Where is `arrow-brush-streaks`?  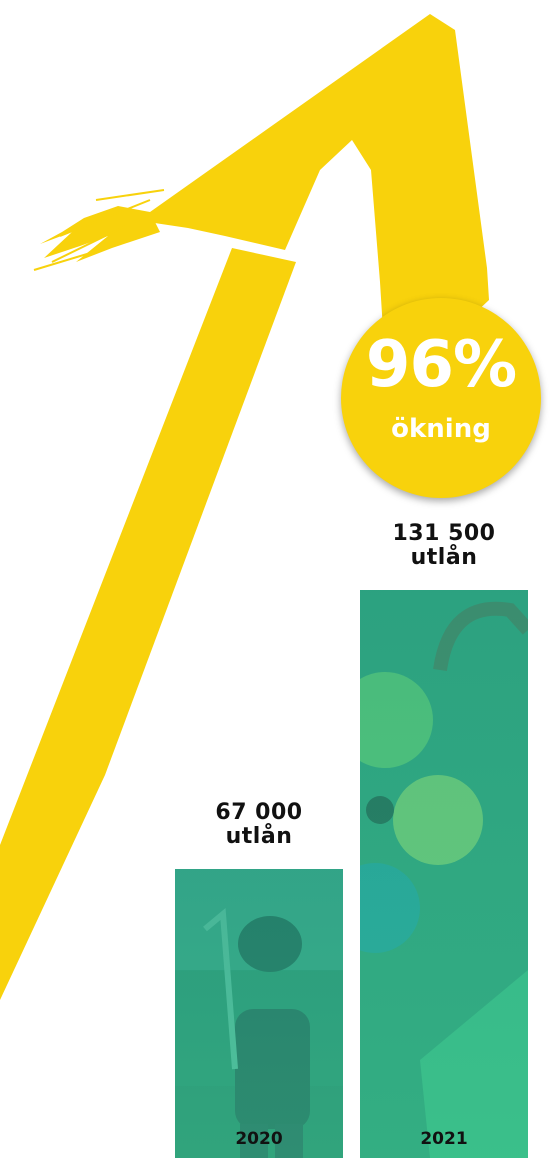
arrow-brush-streaks is located at coordinates (99, 230).